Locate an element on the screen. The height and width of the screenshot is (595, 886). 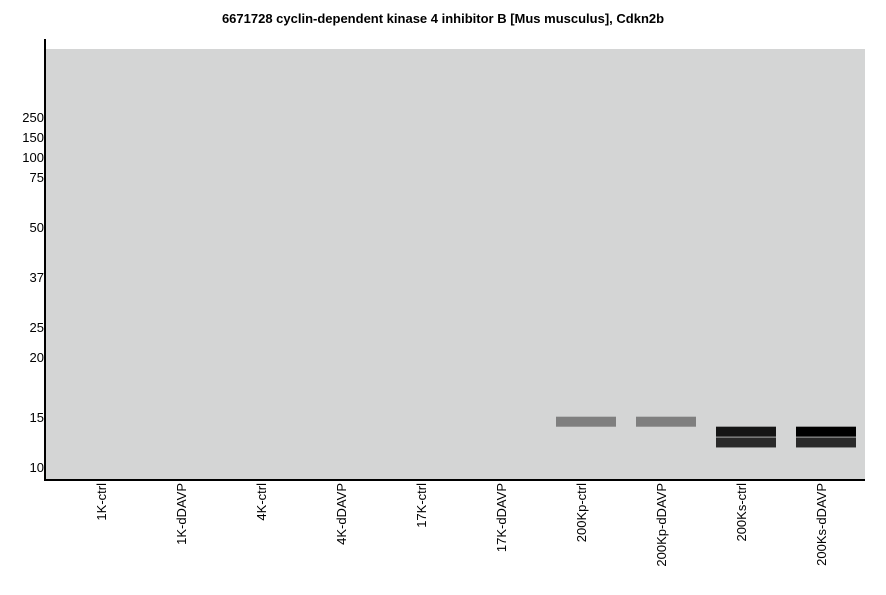
bands-layer is located at coordinates (706, 432).